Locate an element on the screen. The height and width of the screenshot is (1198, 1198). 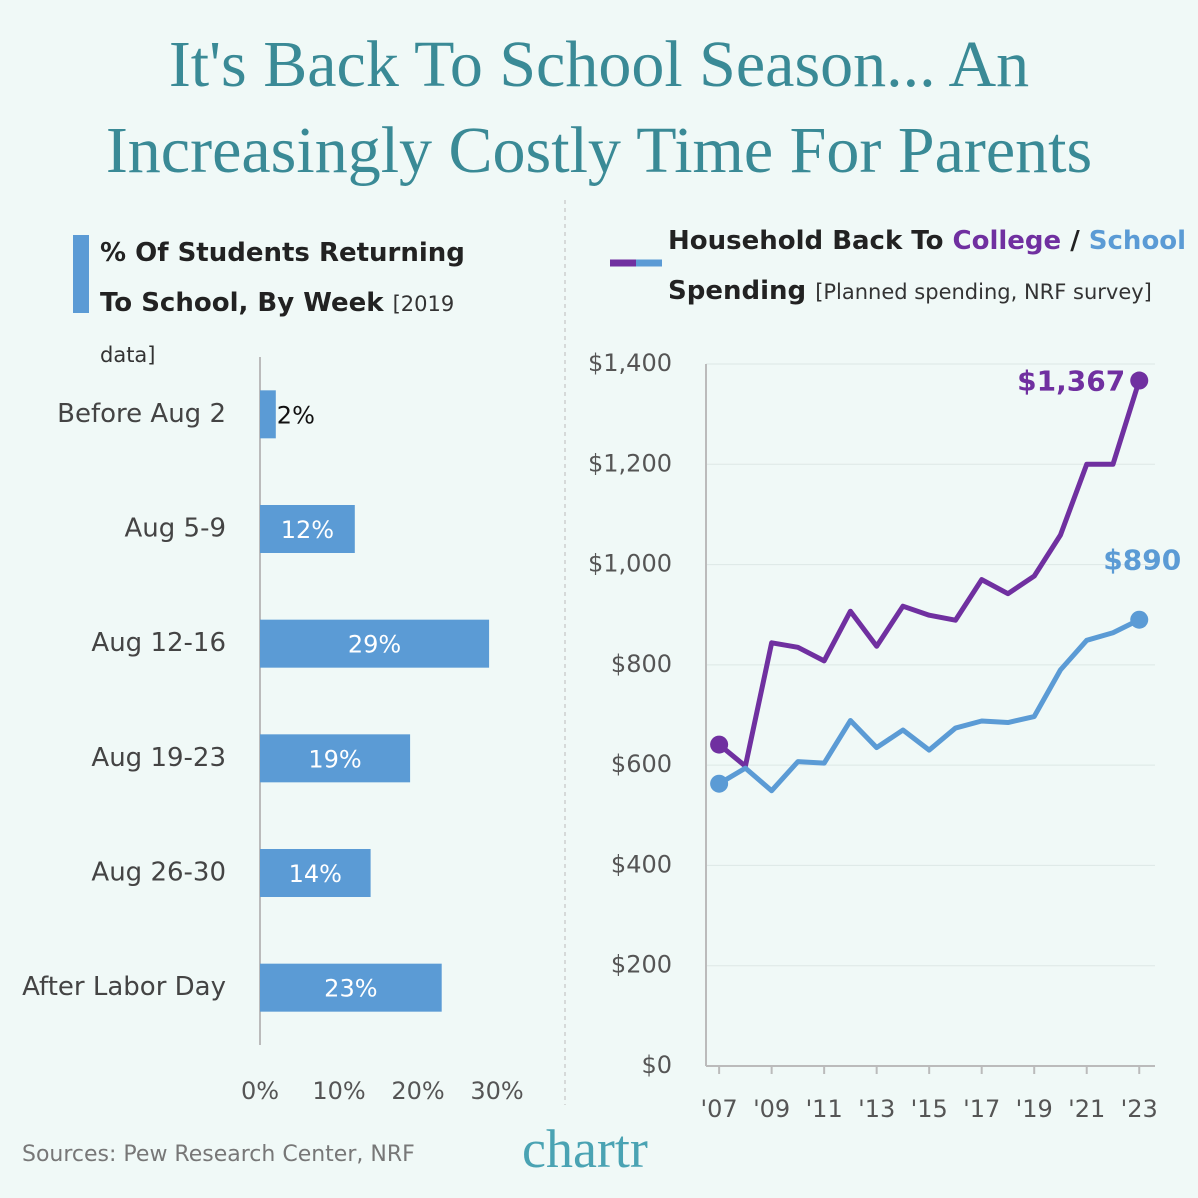
y-tick-label: After Labor Day is located at coordinates (124, 987).